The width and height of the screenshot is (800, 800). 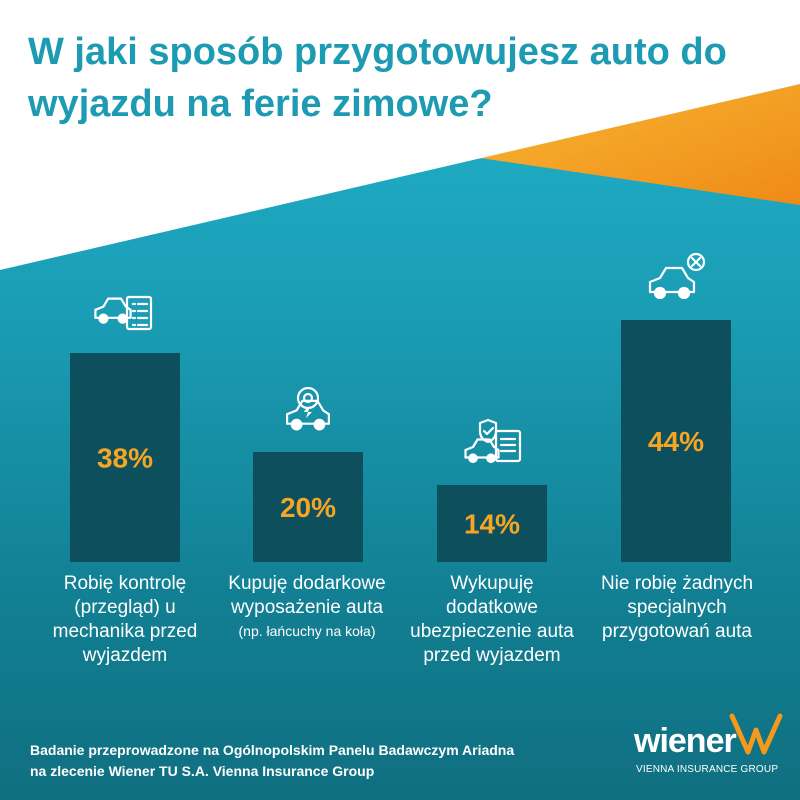 I want to click on wiener-logo-mark-icon, so click(x=756, y=734).